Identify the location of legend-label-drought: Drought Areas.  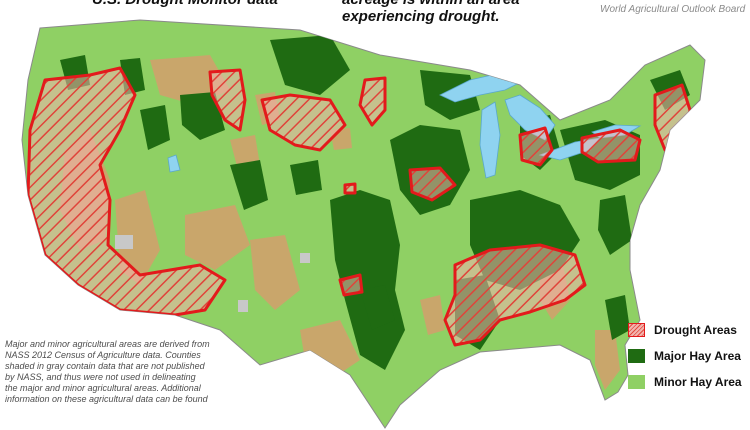
(695, 330).